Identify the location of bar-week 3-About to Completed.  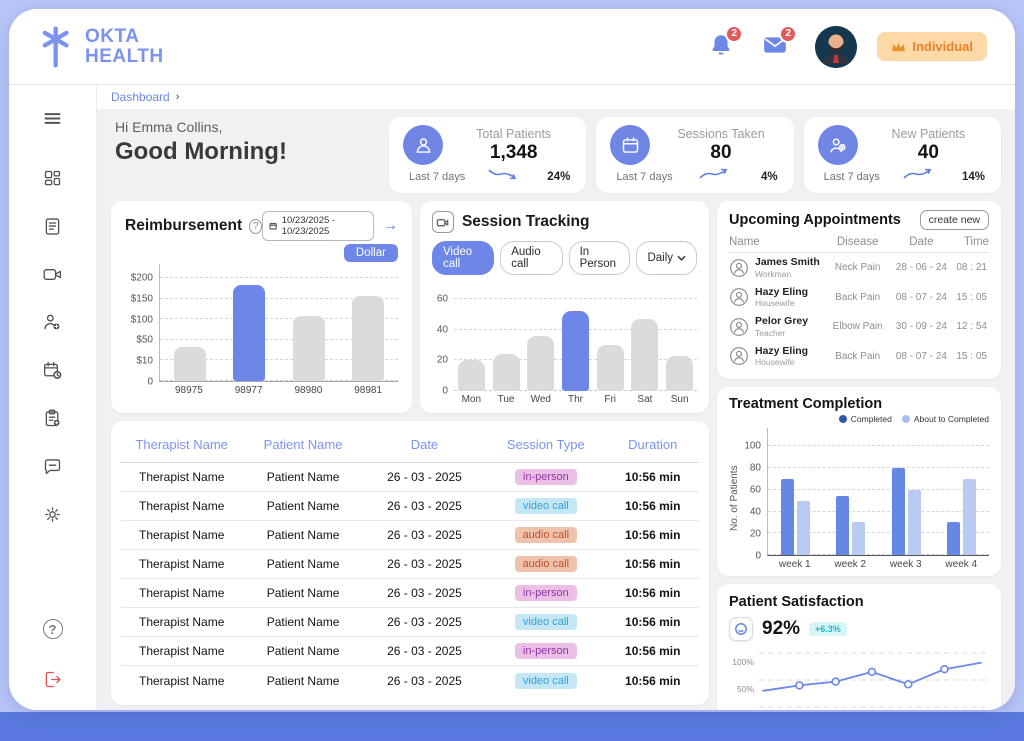
(914, 522).